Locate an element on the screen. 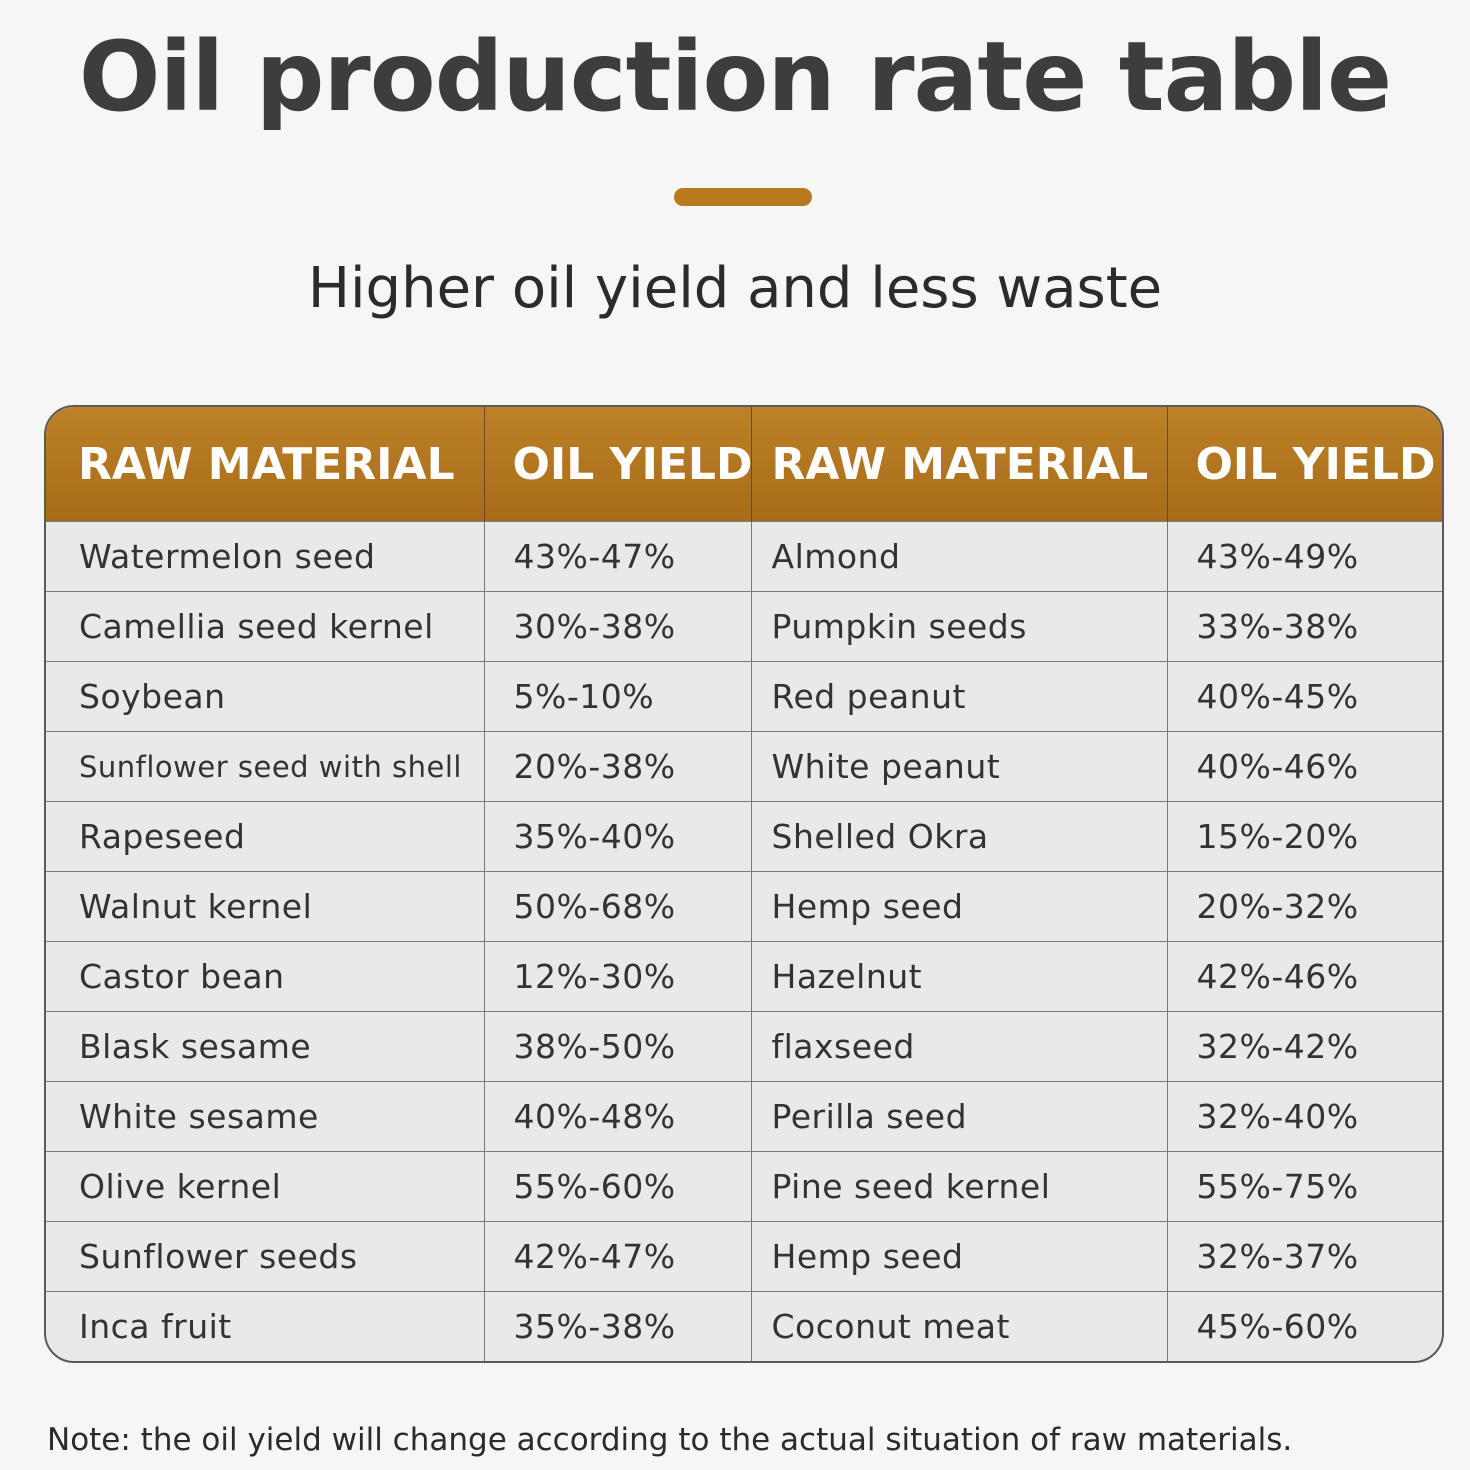  table-row: Watermelon seed 43%-47% Almond 43%-49% is located at coordinates (744, 556).